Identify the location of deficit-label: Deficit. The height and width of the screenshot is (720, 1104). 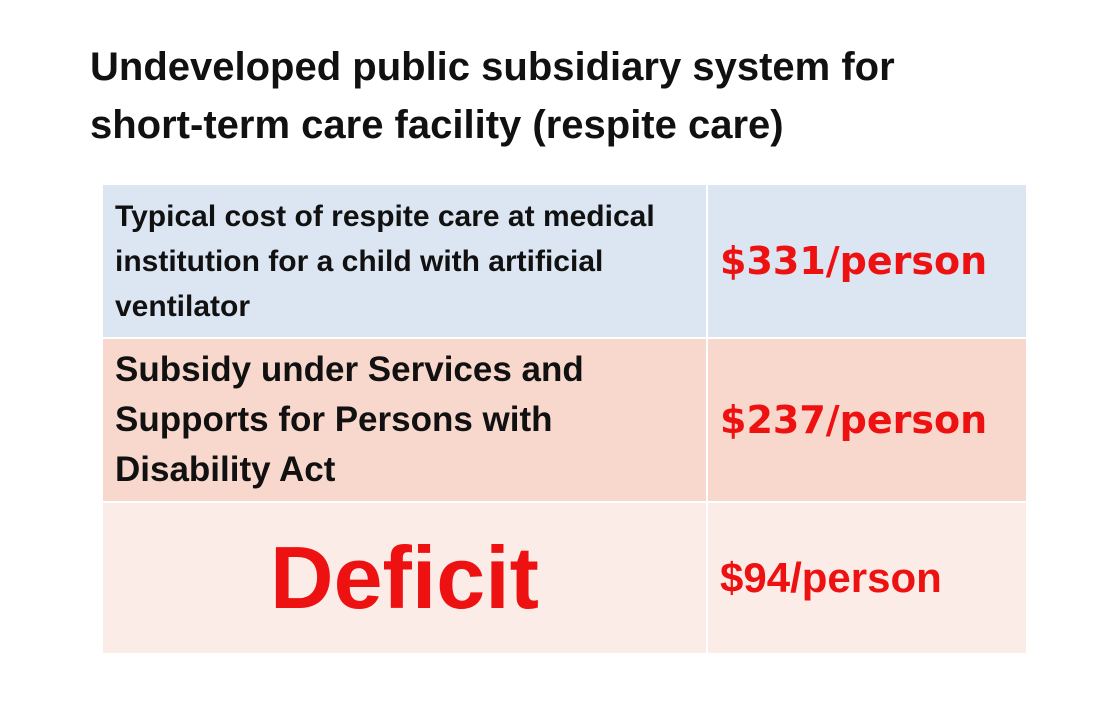
(405, 578).